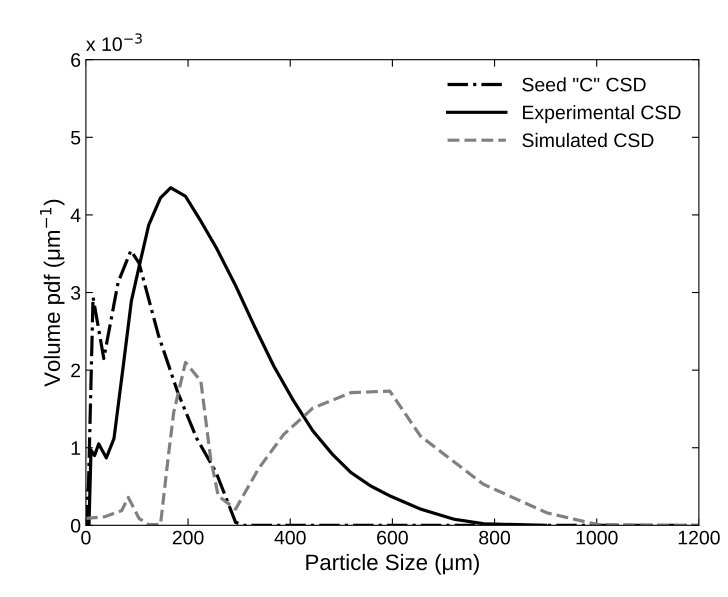 The width and height of the screenshot is (728, 597). Describe the element at coordinates (75, 137) in the screenshot. I see `y-tick-label: 5` at that location.